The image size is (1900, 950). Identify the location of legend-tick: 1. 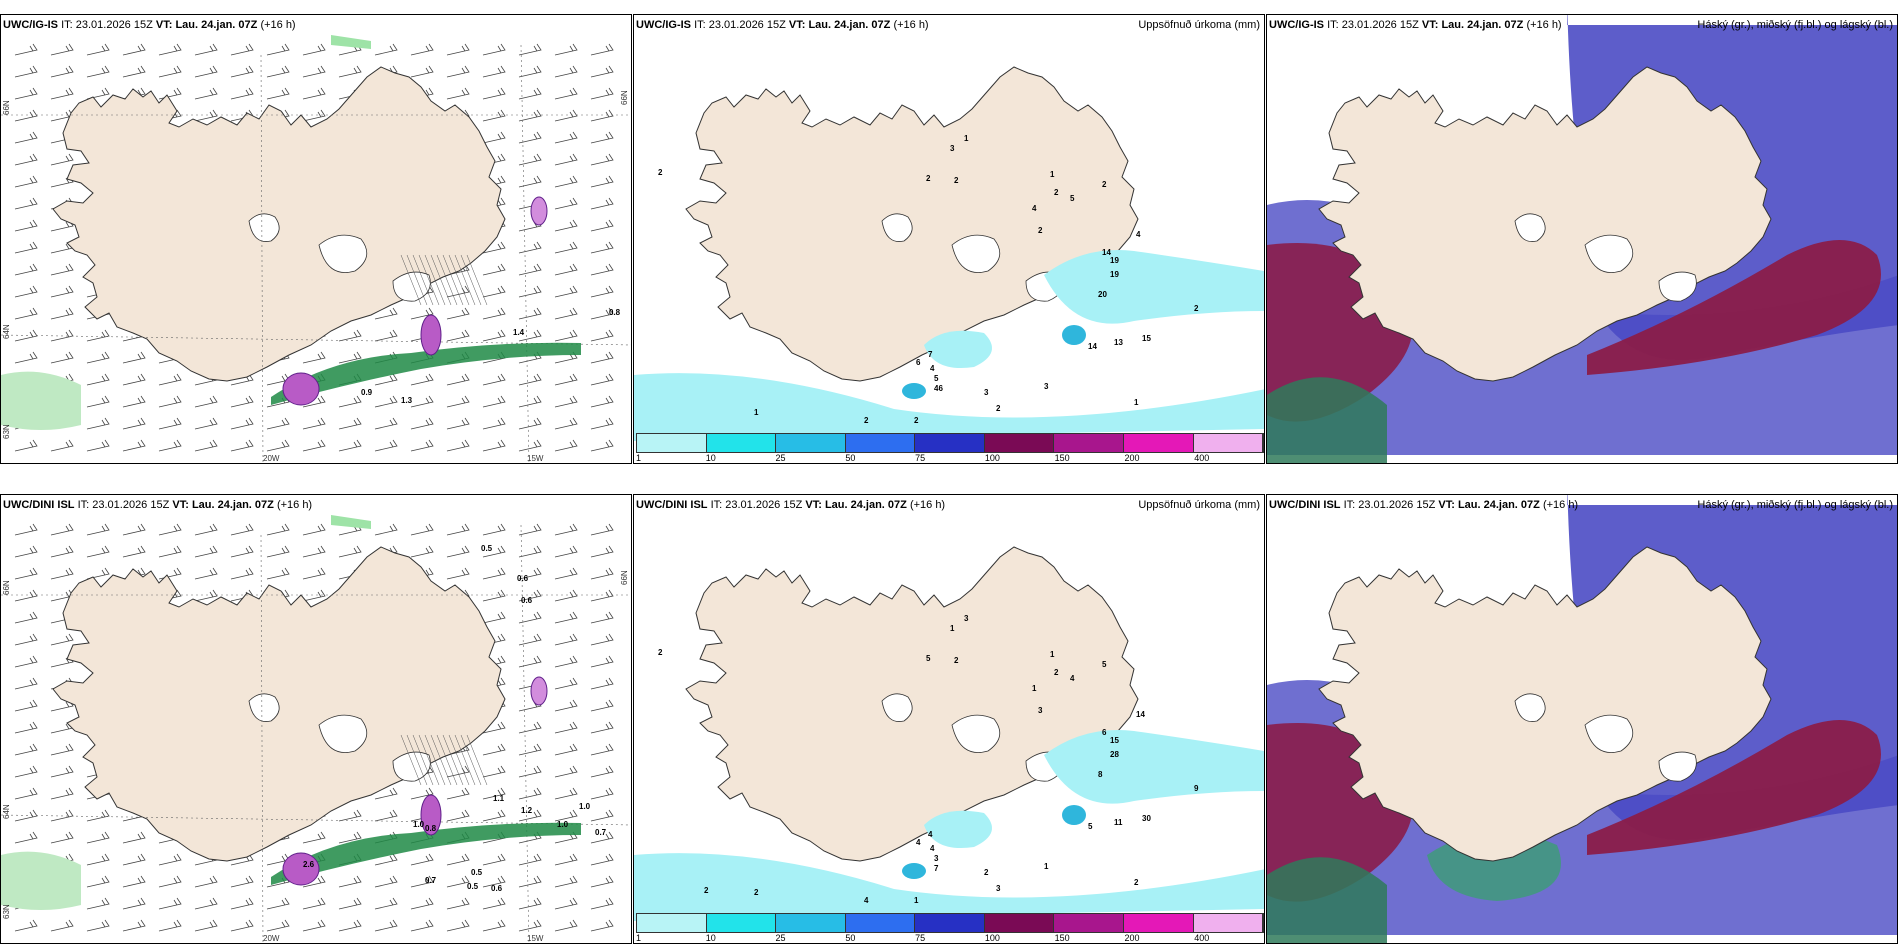
(639, 458).